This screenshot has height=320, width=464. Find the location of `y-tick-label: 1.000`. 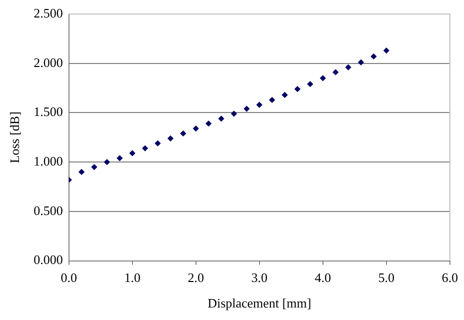

y-tick-label: 1.000 is located at coordinates (48, 161).